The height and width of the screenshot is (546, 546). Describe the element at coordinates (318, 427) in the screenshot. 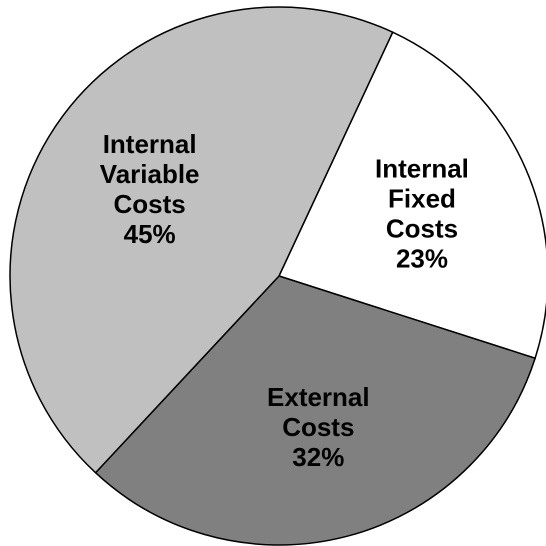

I see `pie-slice-label-1: External Costs 32%` at that location.